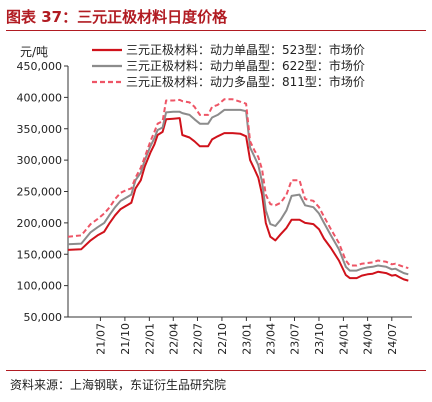  I want to click on y-tick-label: 150,000, so click(40, 254).